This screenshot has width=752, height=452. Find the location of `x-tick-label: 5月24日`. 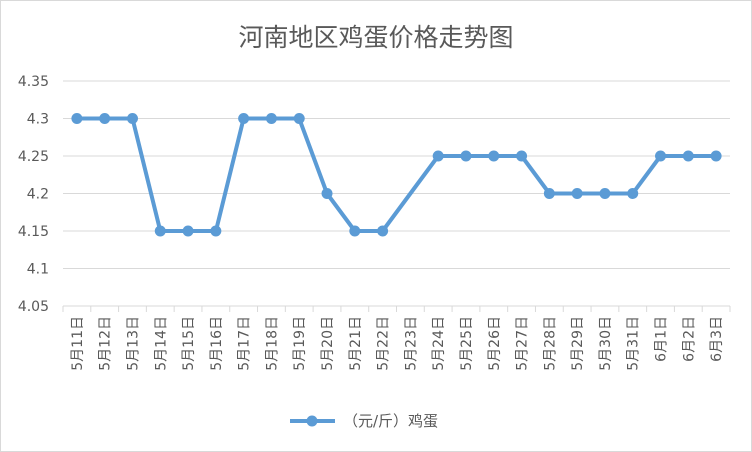

x-tick-label: 5月24日 is located at coordinates (439, 343).